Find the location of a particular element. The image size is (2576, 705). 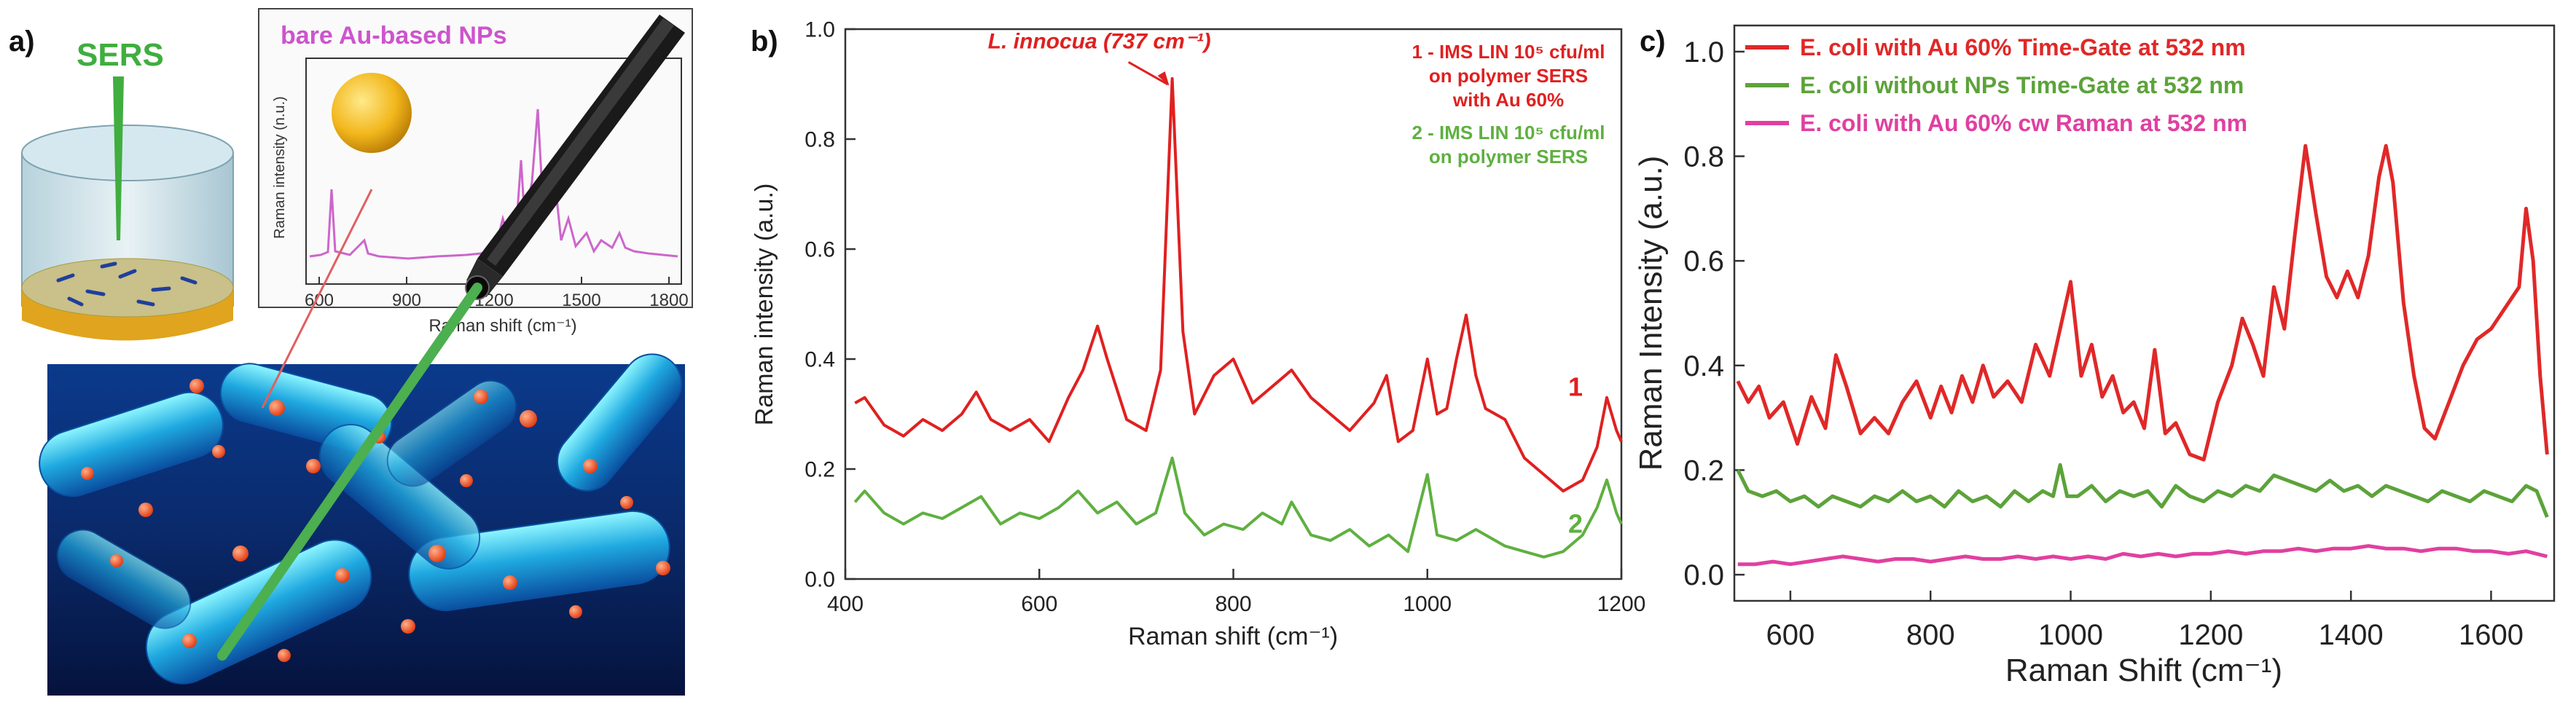

sers-substrate-cup: SERS is located at coordinates (127, 189).